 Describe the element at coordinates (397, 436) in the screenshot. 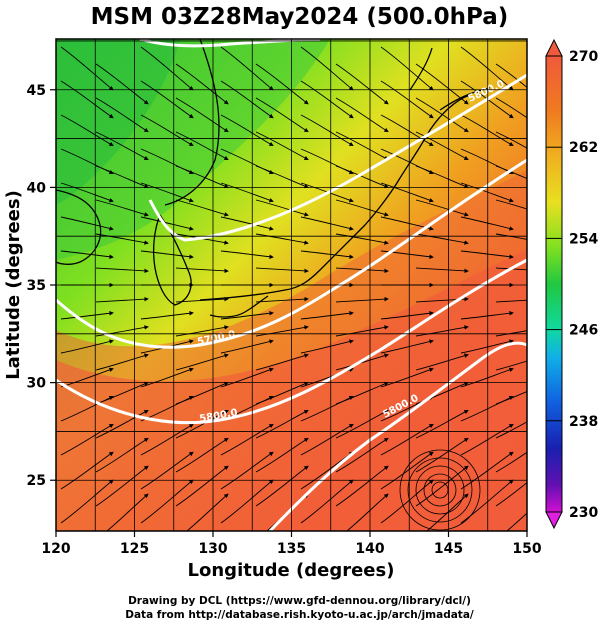

I see `contour-5800-b` at that location.